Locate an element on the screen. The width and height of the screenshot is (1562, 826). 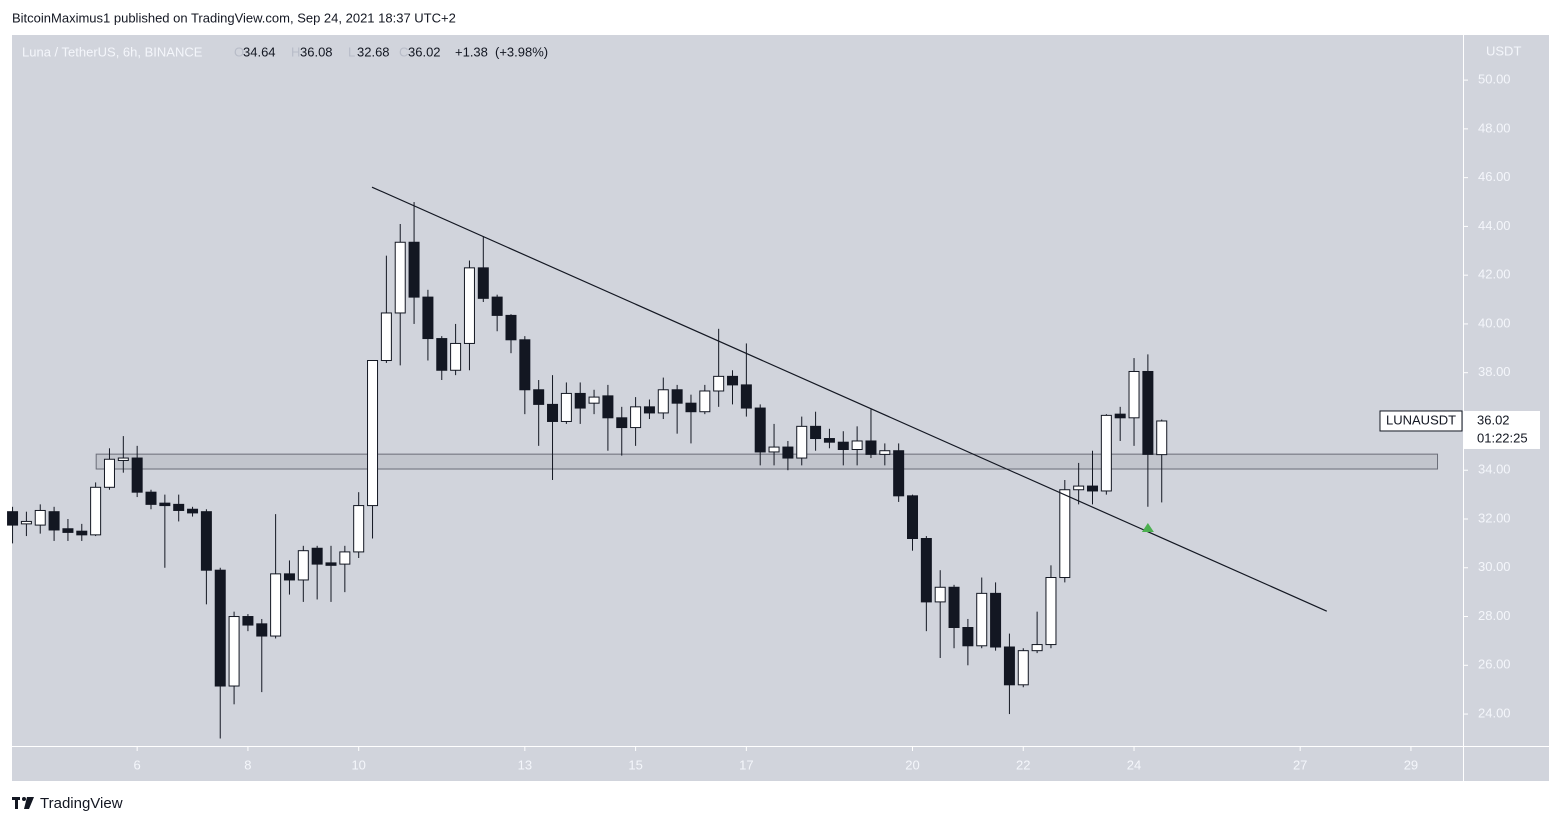
y-tick-label: 40.00 is located at coordinates (1494, 322).